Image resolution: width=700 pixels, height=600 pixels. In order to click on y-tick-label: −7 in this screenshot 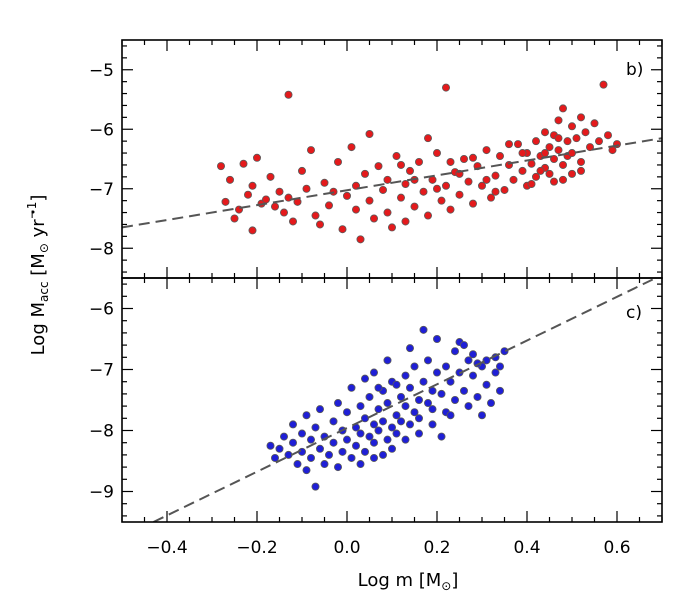, I will do `click(101, 371)`.